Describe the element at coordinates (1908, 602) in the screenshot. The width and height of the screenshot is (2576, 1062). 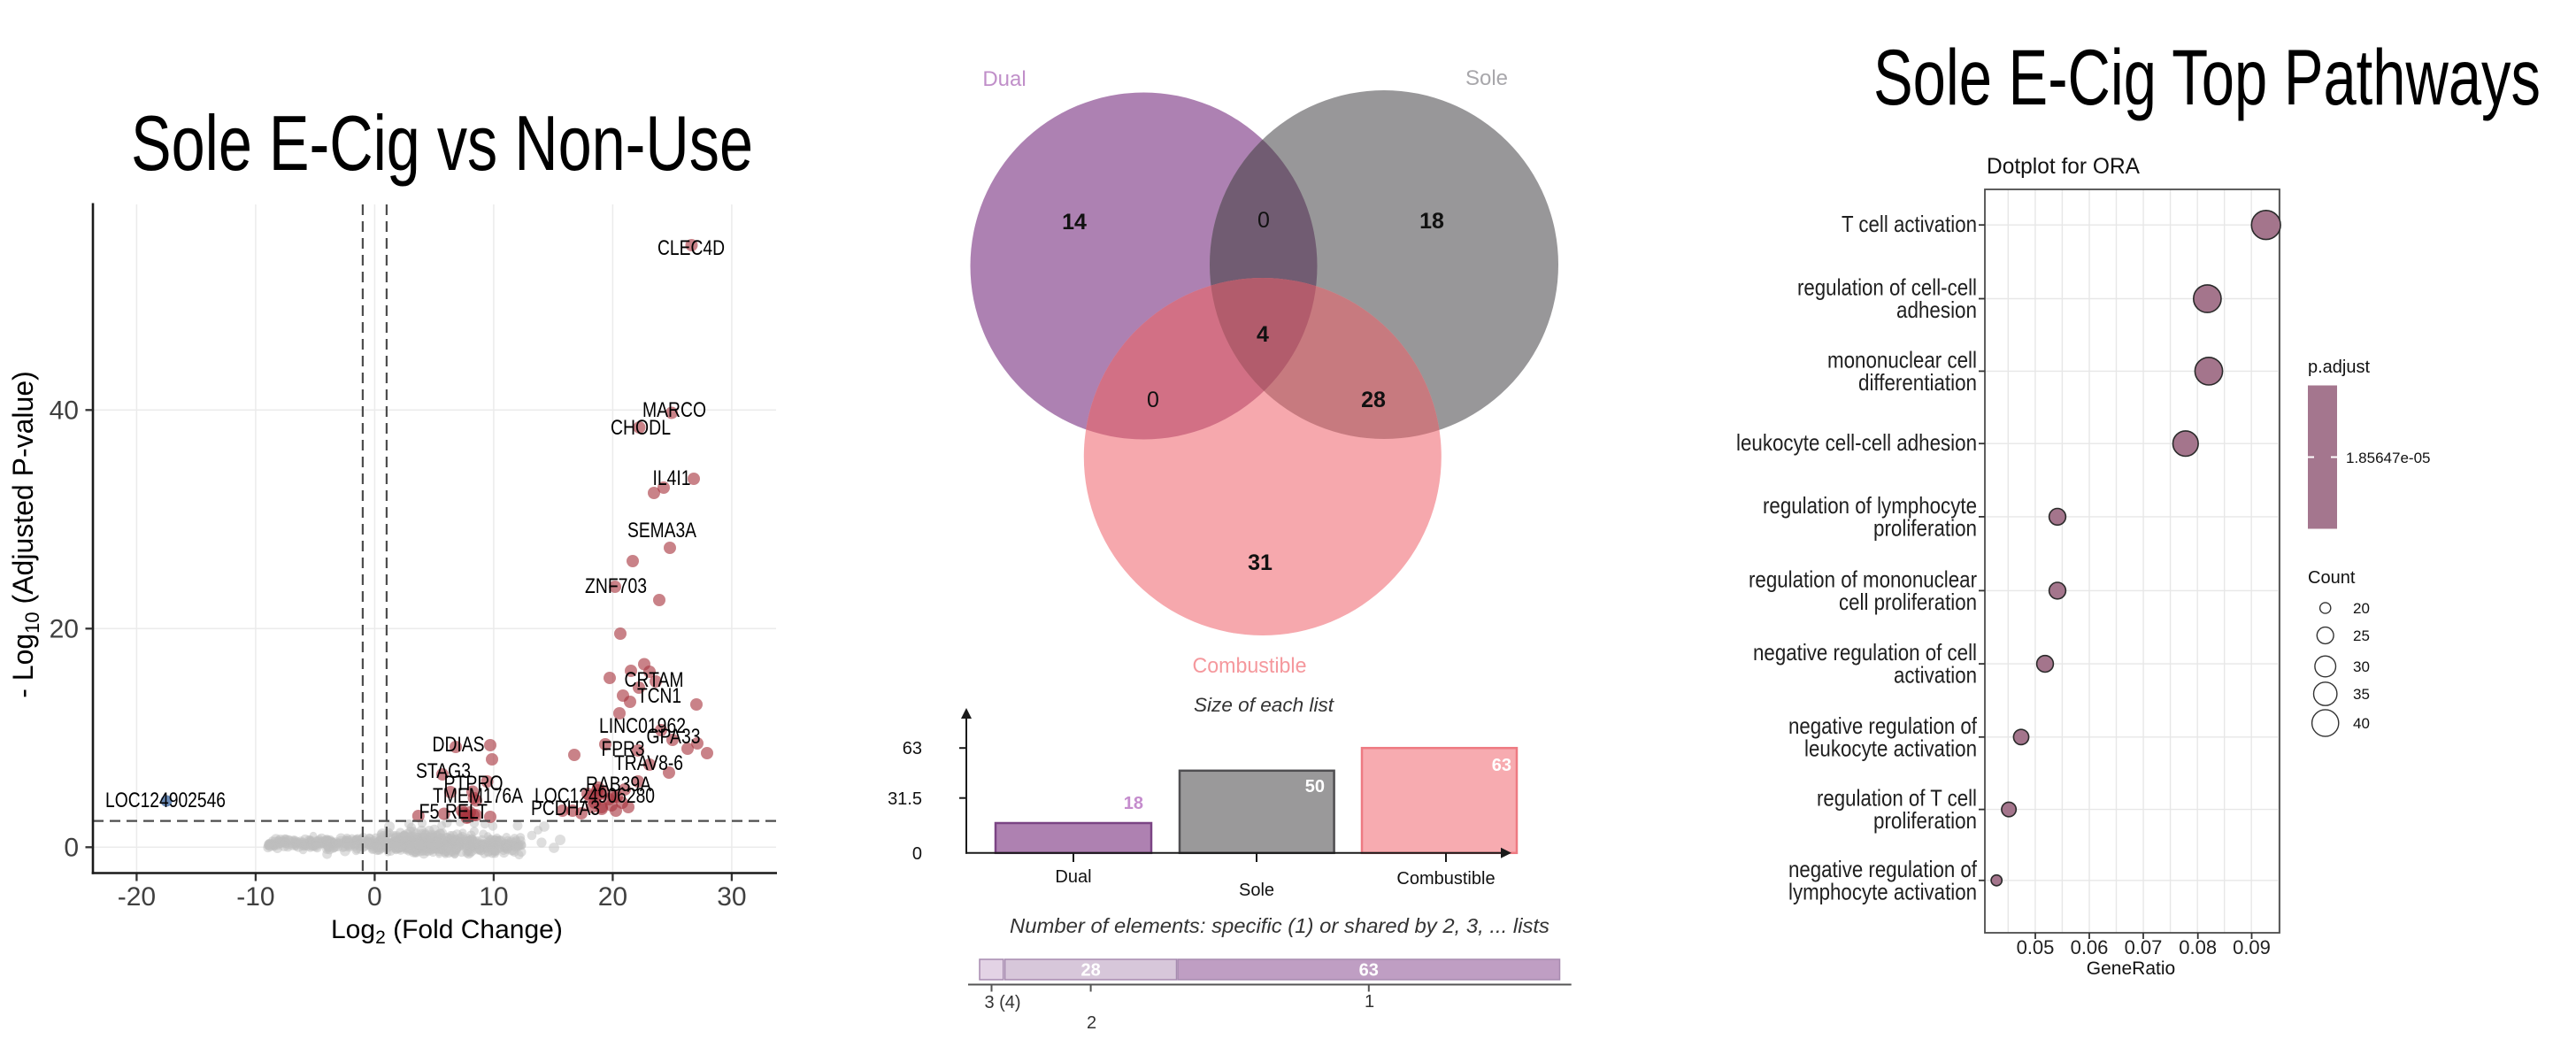
I see `svg-text: cell proliferation` at that location.